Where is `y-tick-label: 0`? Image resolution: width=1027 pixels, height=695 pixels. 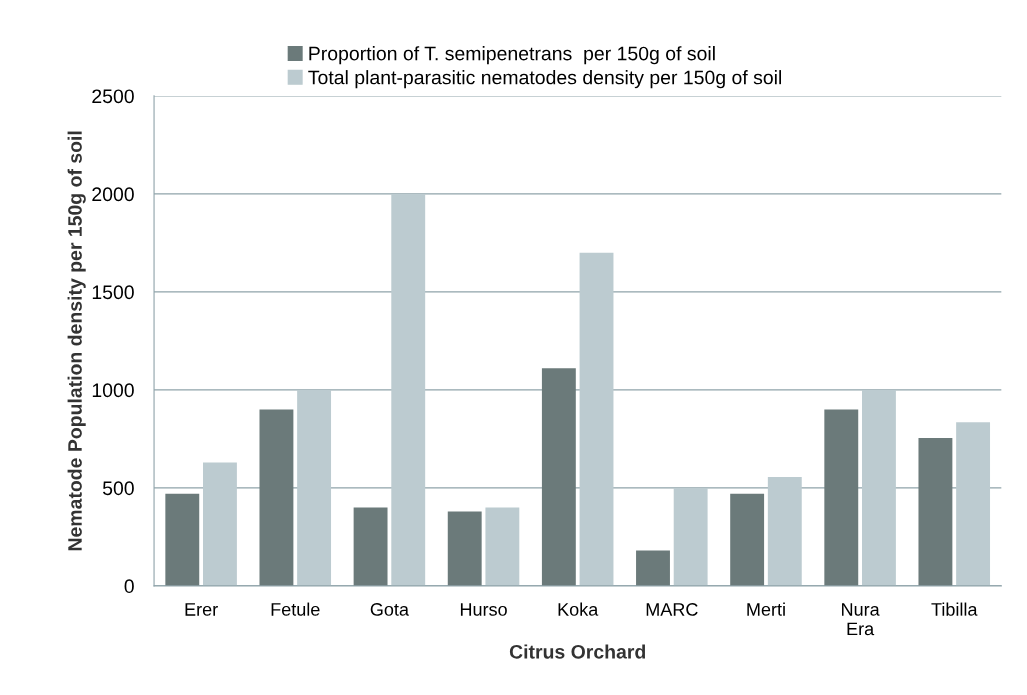 y-tick-label: 0 is located at coordinates (129, 586).